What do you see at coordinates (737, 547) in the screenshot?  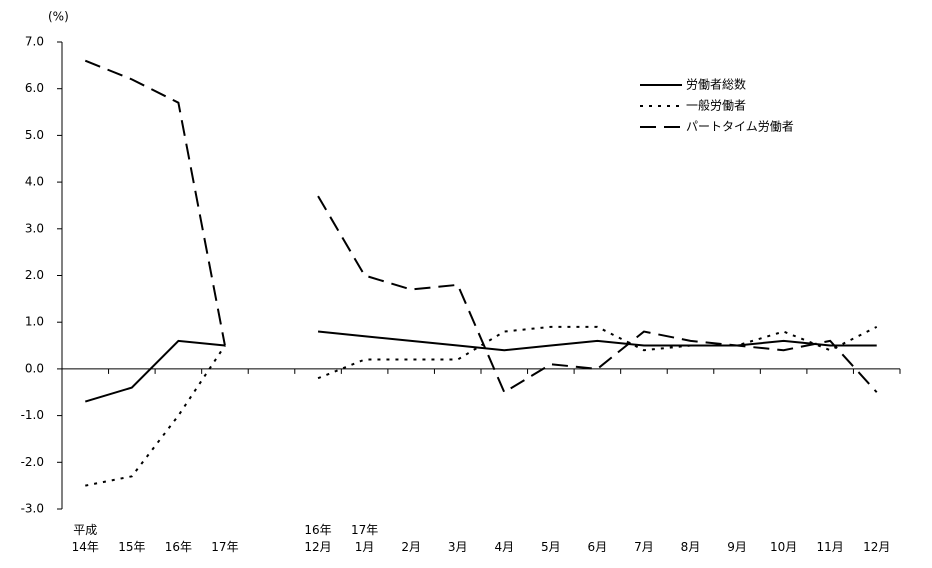 I see `x-tick-label: 9月` at bounding box center [737, 547].